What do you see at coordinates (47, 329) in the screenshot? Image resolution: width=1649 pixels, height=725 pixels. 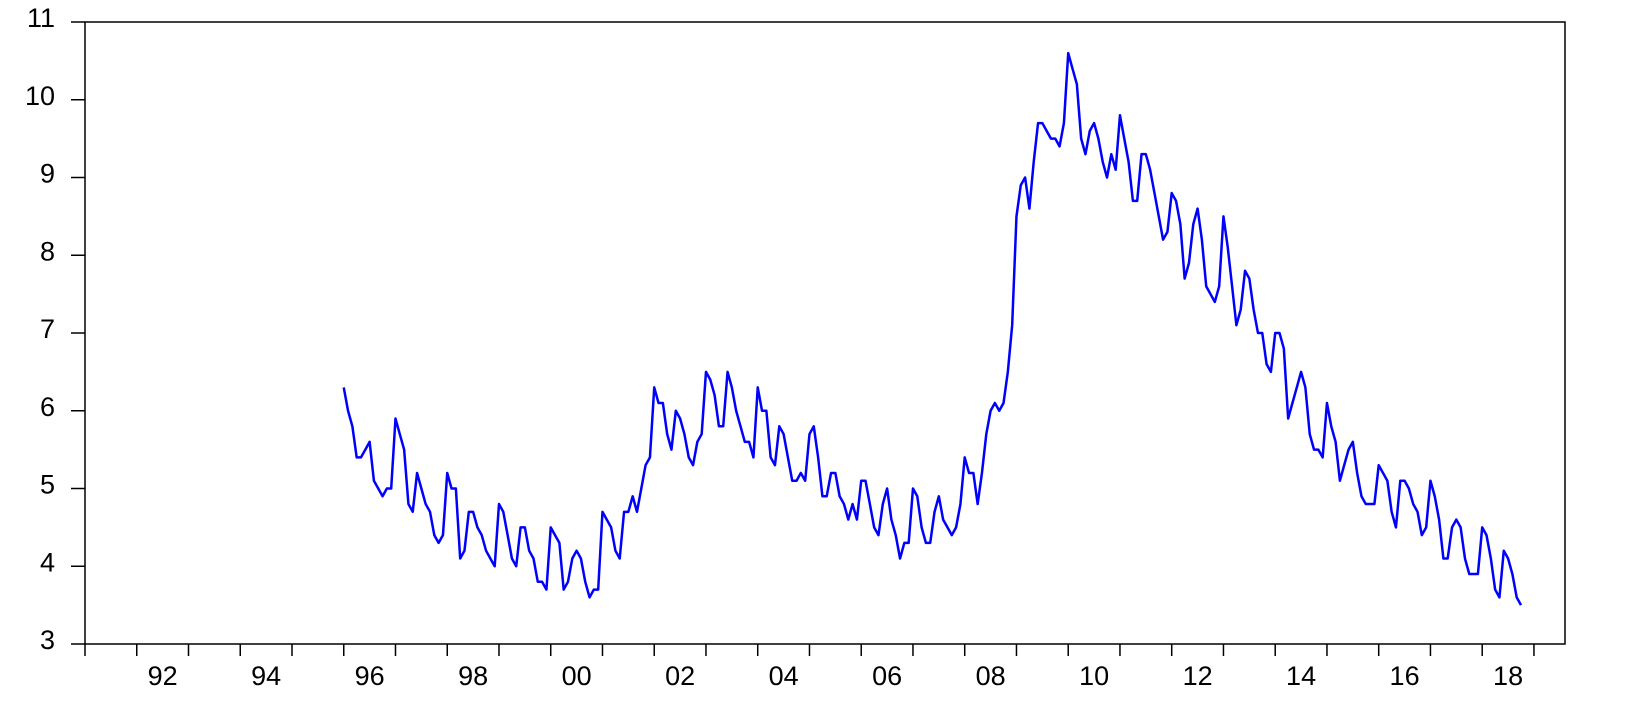 I see `y-tick-label: 7` at bounding box center [47, 329].